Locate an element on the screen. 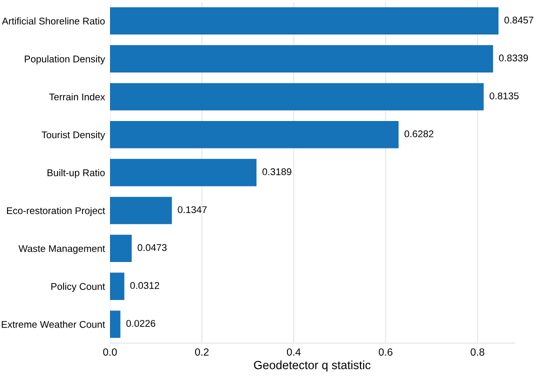 This screenshot has height=390, width=550. x-tick-label: 0.2 is located at coordinates (202, 352).